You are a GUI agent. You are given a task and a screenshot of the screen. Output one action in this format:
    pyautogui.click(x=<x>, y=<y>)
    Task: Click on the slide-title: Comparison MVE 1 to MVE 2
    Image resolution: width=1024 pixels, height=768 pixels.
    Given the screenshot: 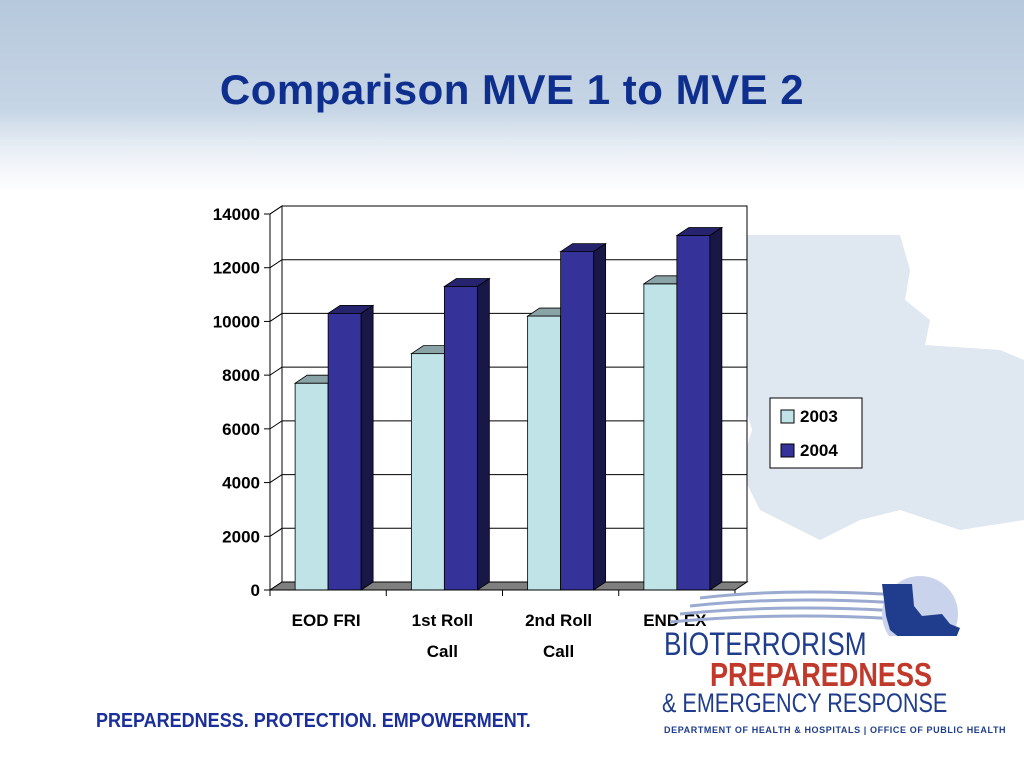 What is the action you would take?
    pyautogui.click(x=512, y=89)
    